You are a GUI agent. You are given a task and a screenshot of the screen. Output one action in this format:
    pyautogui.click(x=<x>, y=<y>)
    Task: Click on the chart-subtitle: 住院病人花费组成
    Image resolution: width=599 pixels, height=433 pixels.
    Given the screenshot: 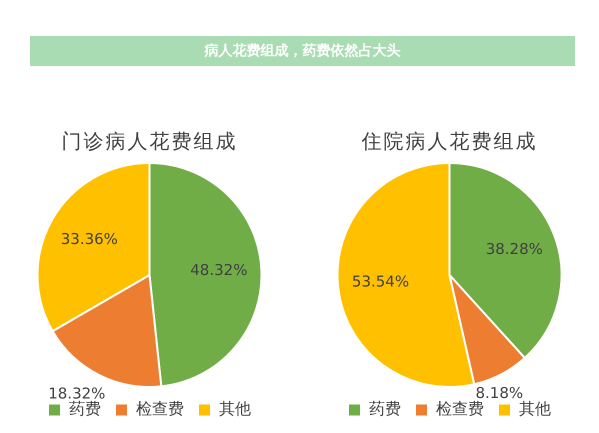 What is the action you would take?
    pyautogui.click(x=449, y=141)
    